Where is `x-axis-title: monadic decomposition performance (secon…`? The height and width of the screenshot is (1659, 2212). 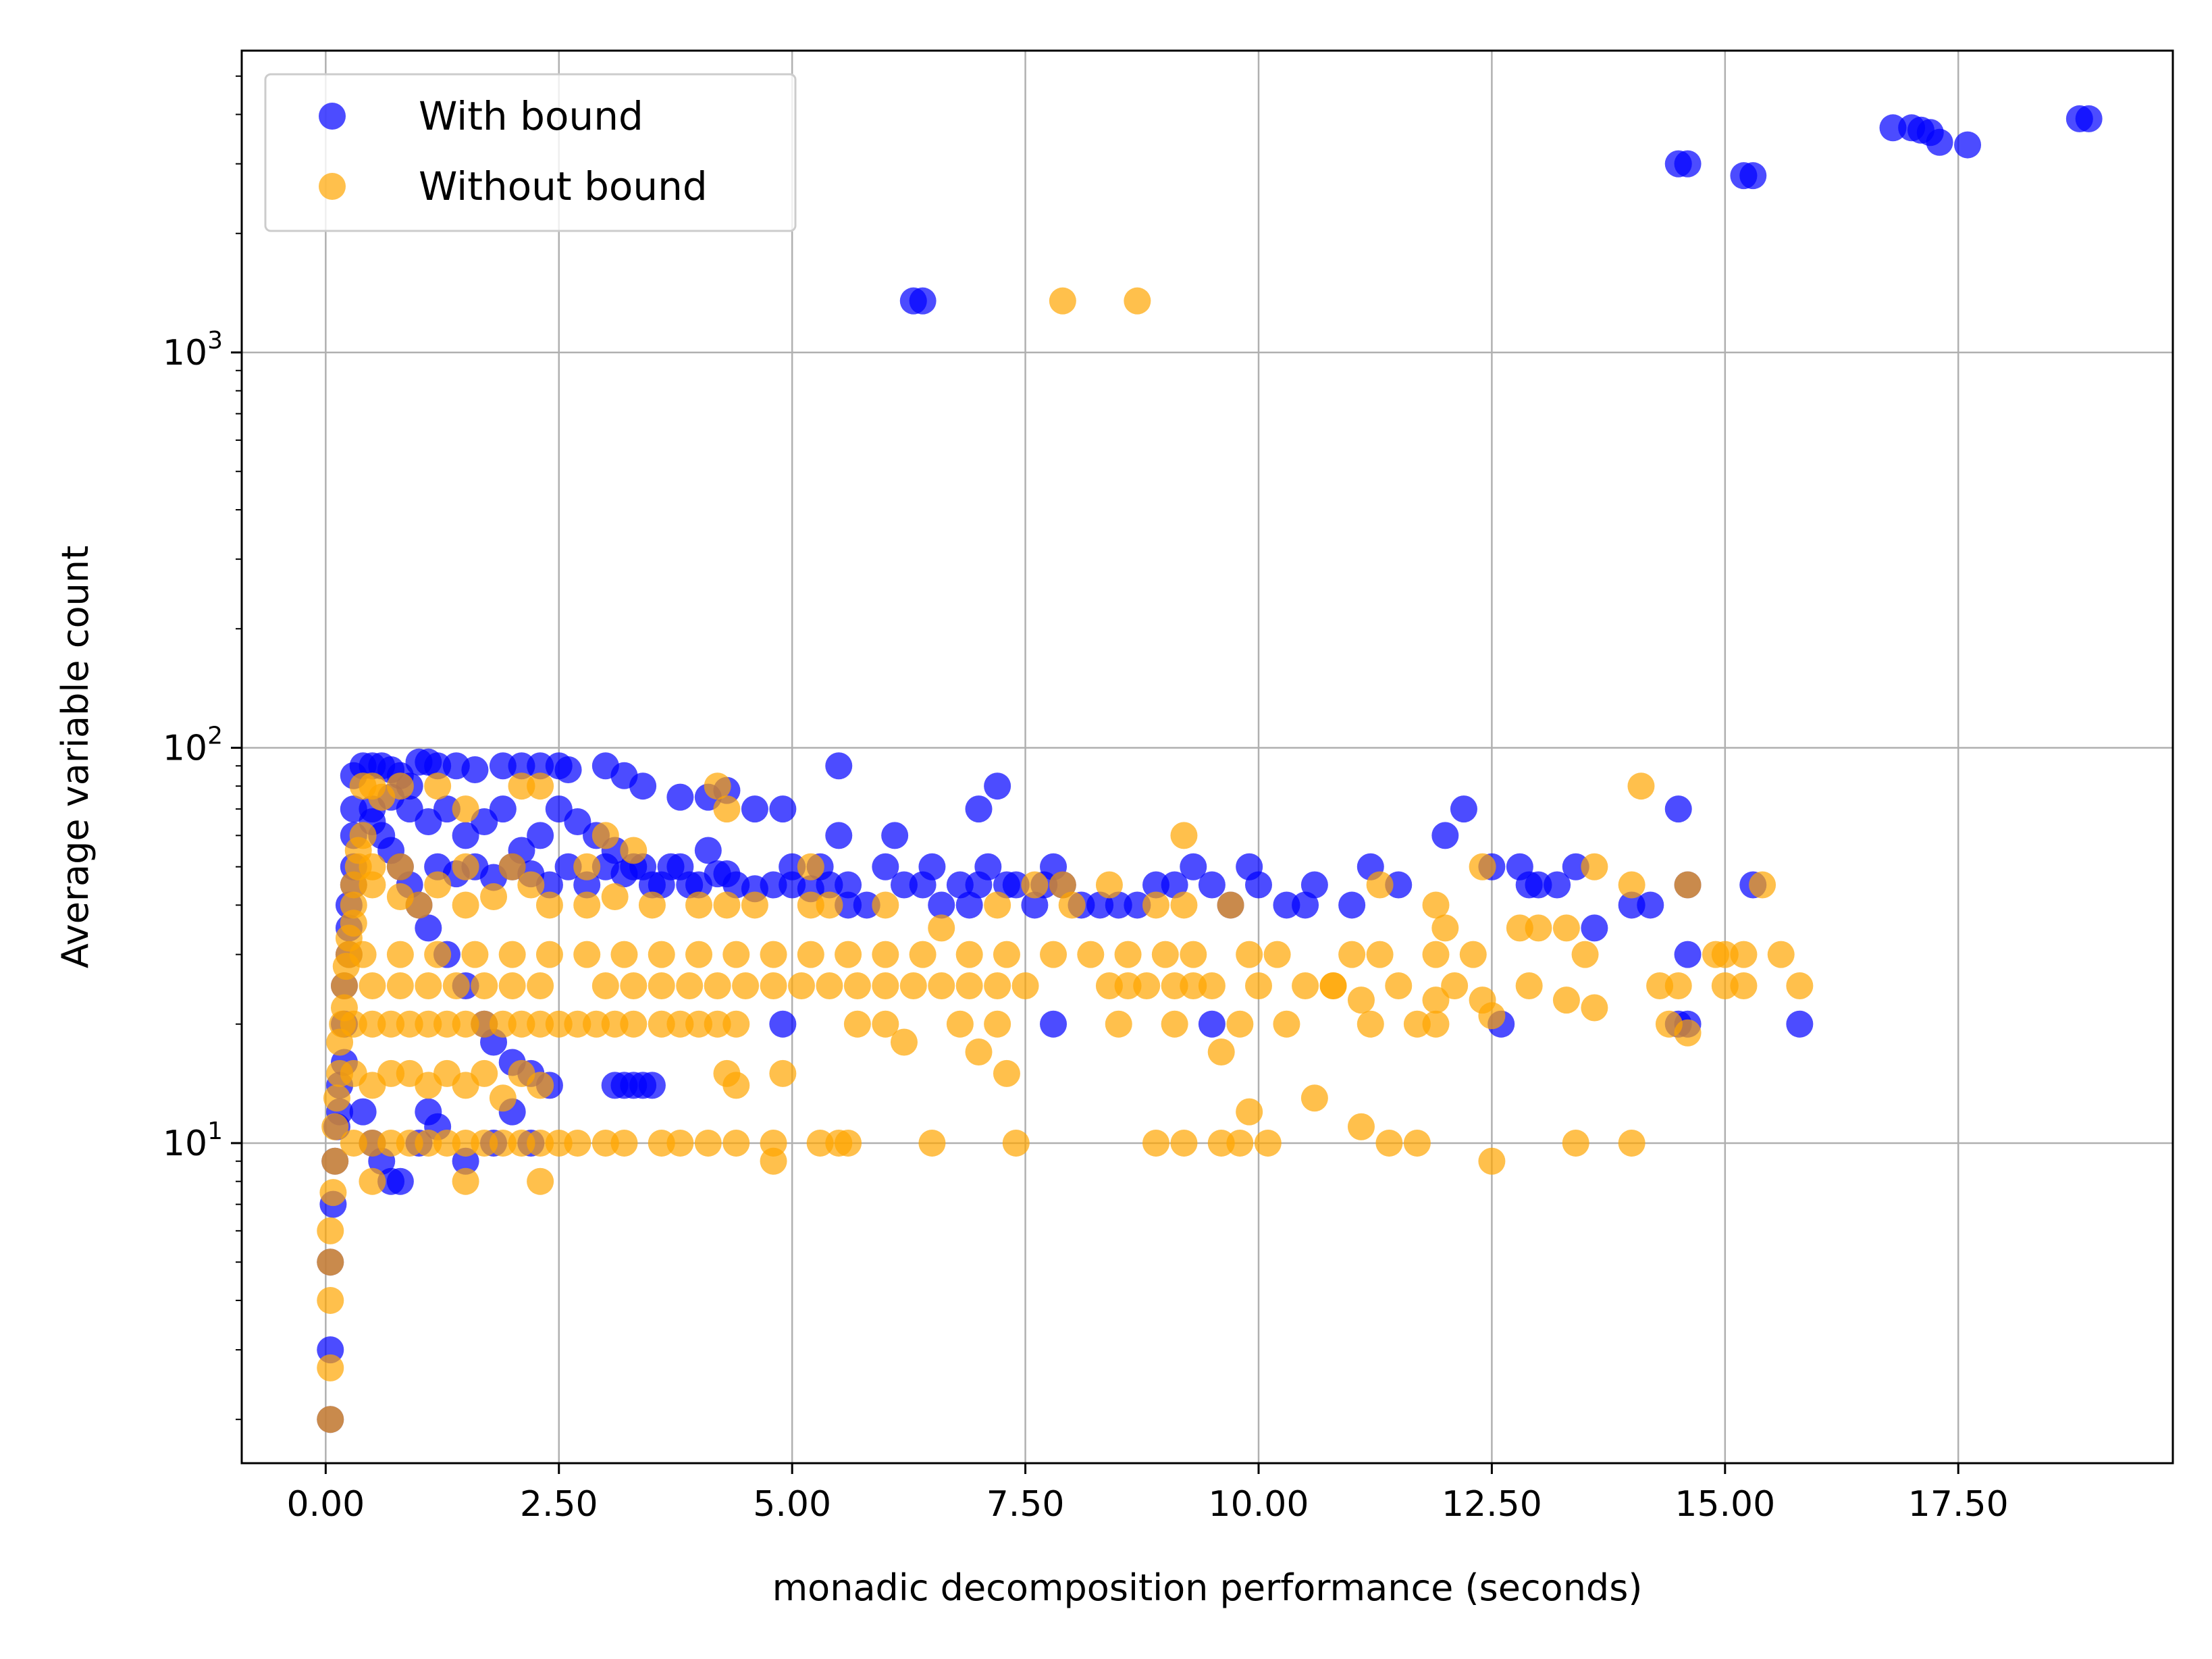 x-axis-title: monadic decomposition performance (secon… is located at coordinates (1207, 1587).